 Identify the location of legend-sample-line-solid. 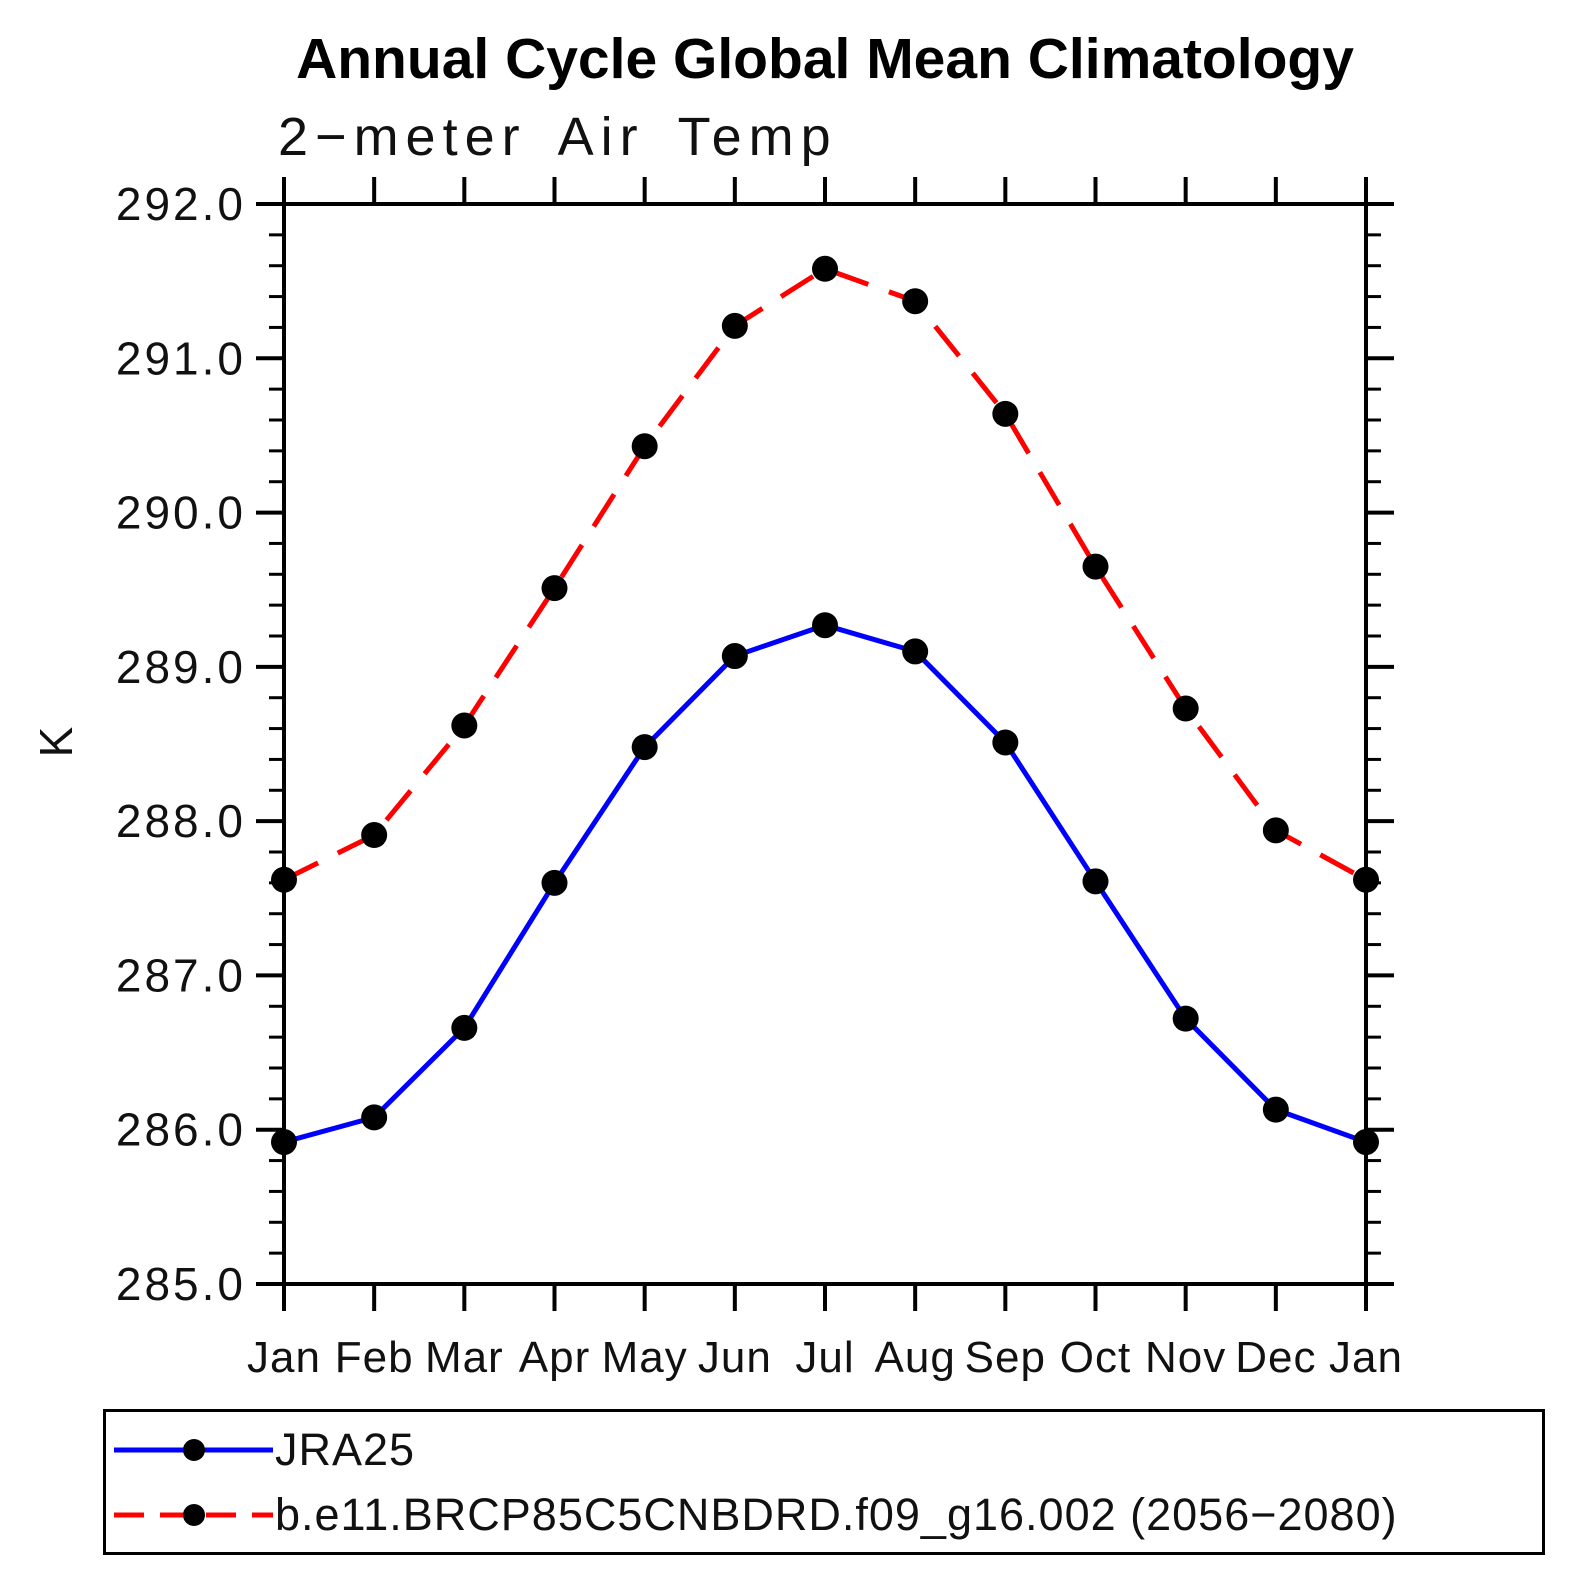
(193, 1449).